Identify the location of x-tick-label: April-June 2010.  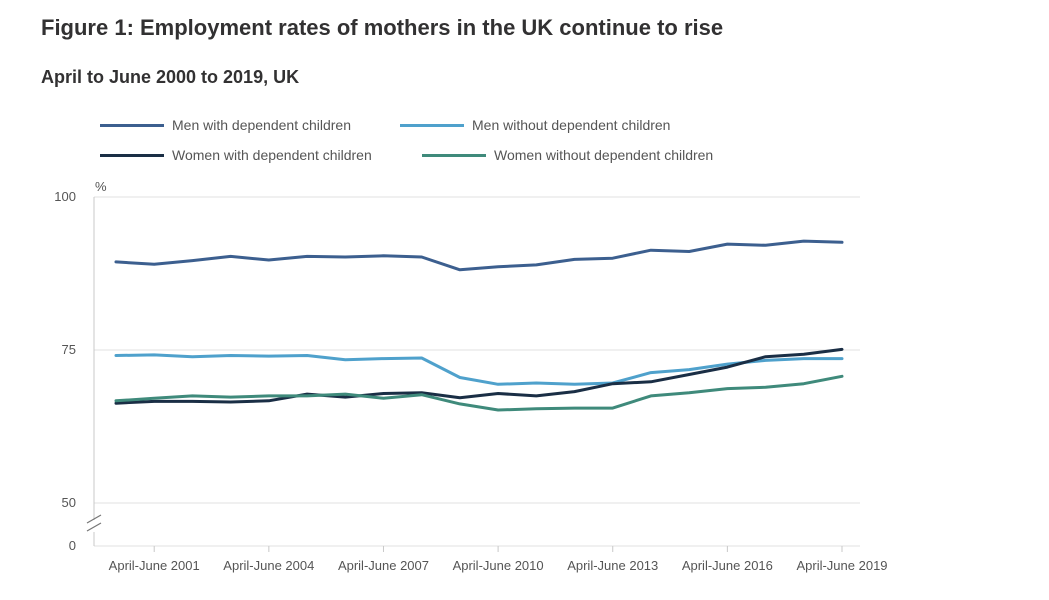
(498, 565).